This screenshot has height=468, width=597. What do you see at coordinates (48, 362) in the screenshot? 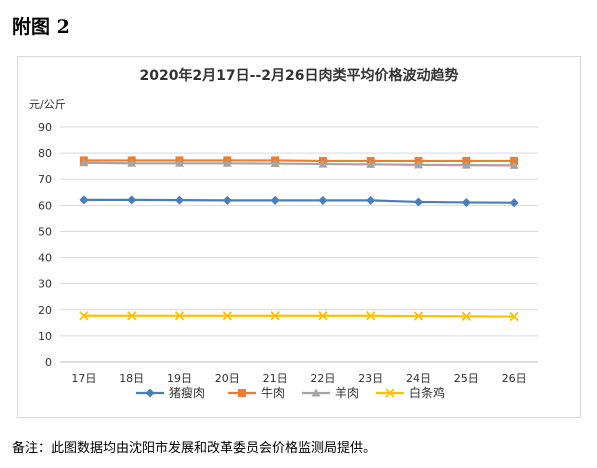
I see `y-tick-label: 0` at bounding box center [48, 362].